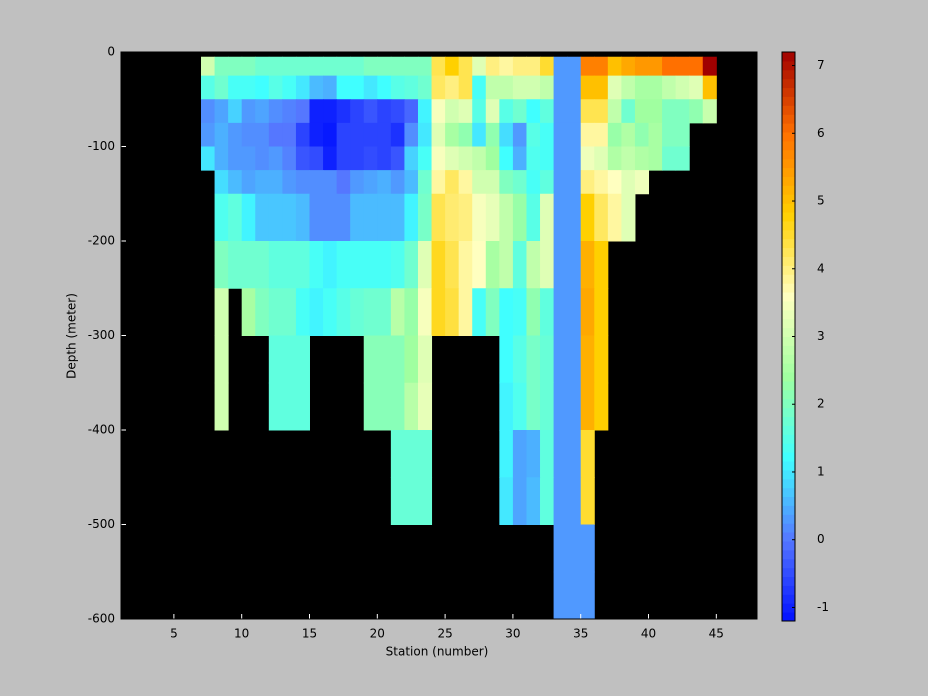 The width and height of the screenshot is (928, 696). I want to click on y-axis-label: Depth (meter), so click(72, 336).